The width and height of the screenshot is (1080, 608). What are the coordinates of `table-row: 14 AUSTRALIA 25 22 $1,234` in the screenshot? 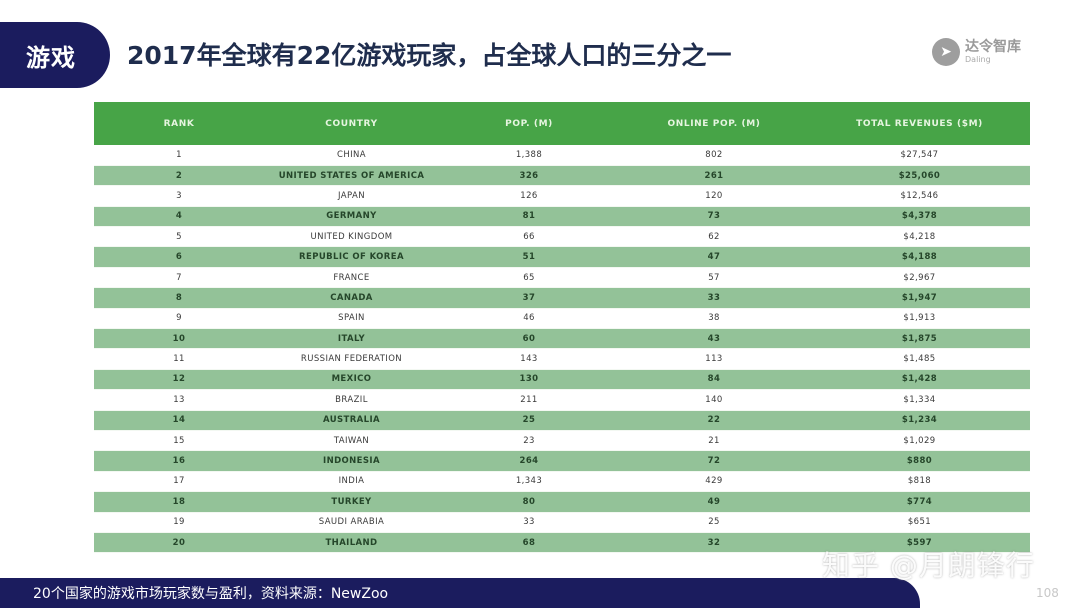 It's located at (562, 420).